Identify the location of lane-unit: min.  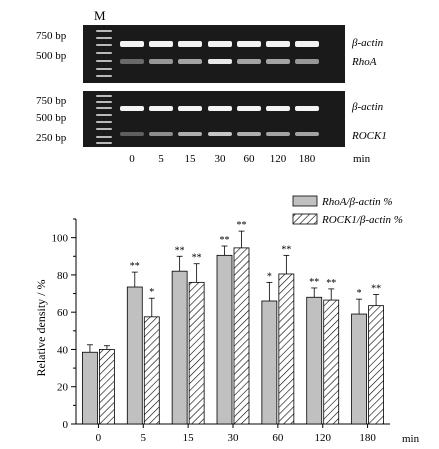
(362, 159).